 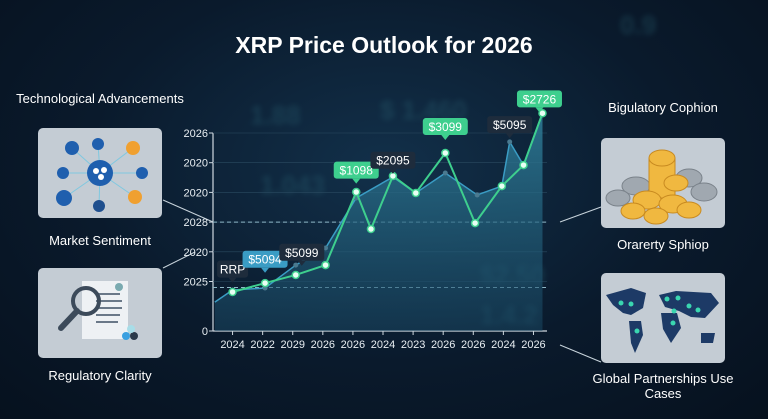 I want to click on x-tick-label: 2029, so click(x=292, y=345).